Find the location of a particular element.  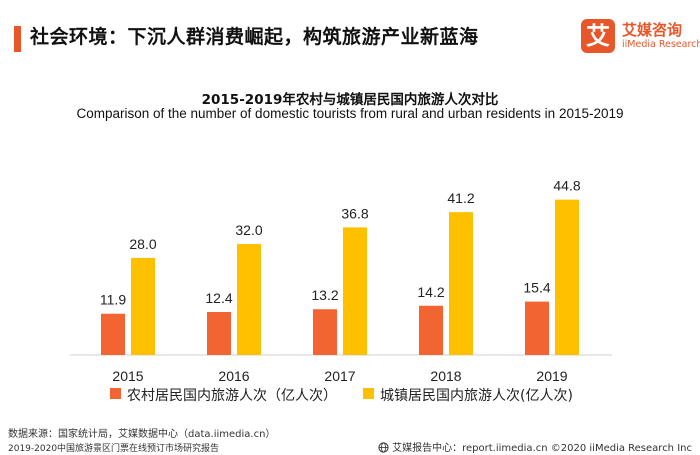

bar-urban-2018 is located at coordinates (461, 283).